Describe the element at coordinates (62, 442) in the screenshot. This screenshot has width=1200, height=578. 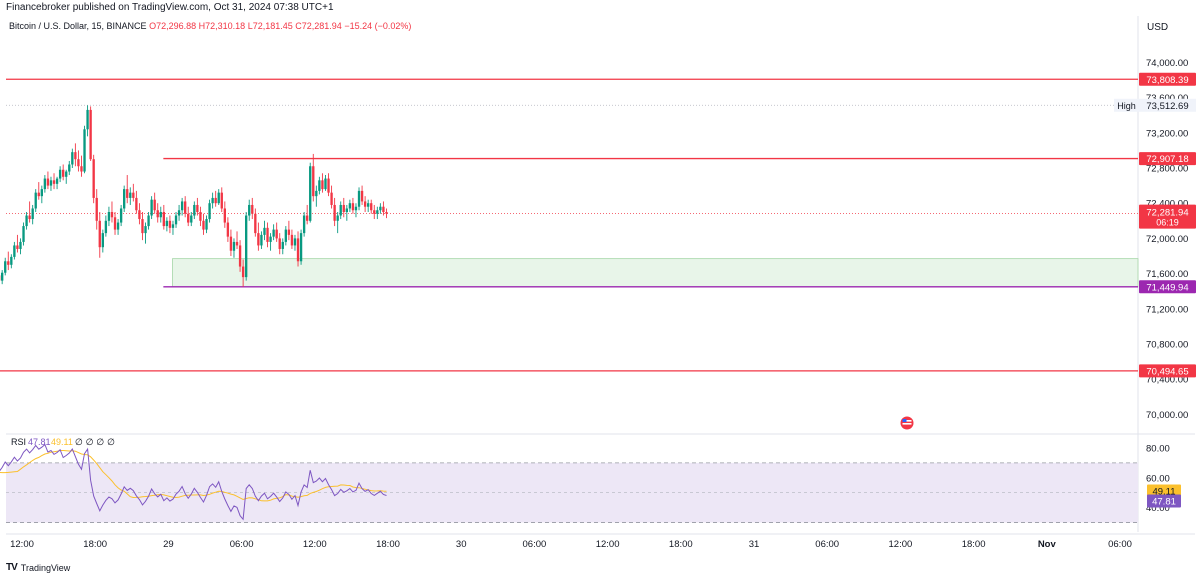
I see `rsi-legend-ma: 49.11` at that location.